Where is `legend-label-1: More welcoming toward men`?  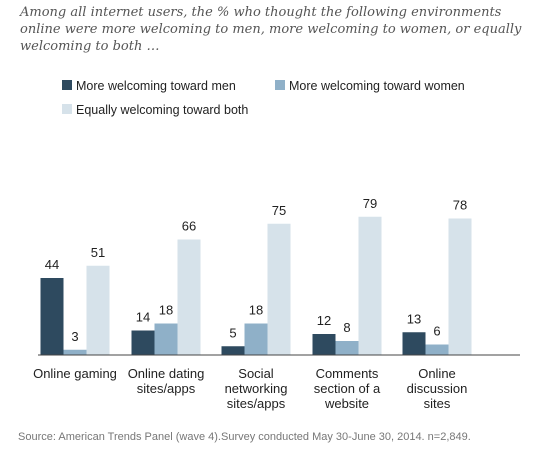 legend-label-1: More welcoming toward men is located at coordinates (156, 86).